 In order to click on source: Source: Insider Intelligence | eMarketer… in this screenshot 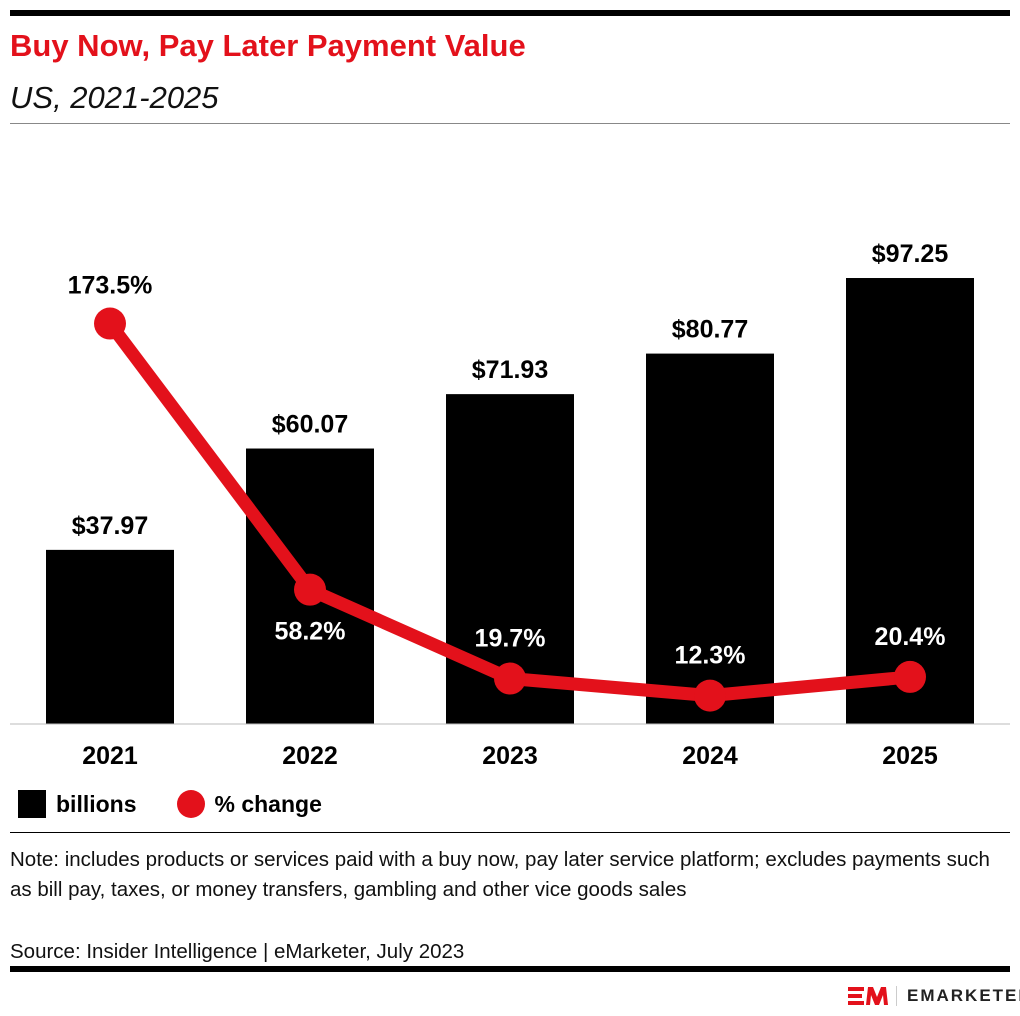, I will do `click(237, 951)`.